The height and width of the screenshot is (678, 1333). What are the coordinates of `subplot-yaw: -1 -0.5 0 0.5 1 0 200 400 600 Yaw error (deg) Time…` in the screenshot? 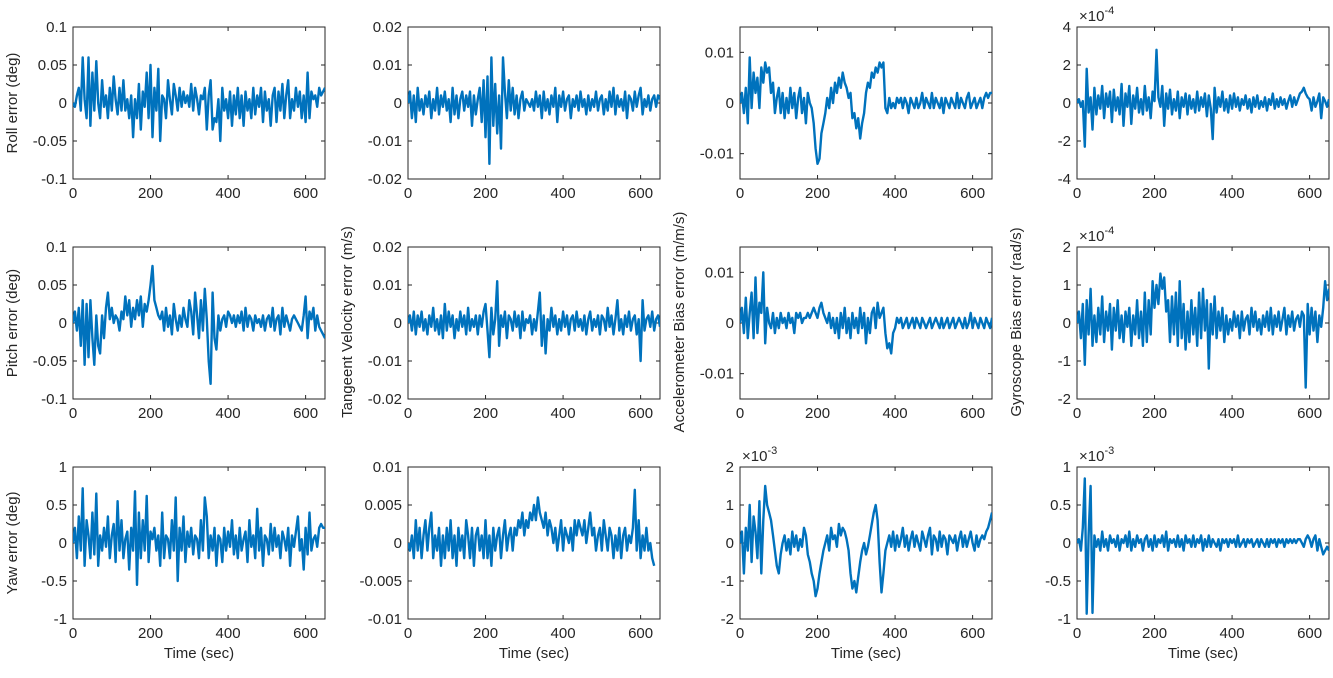 It's located at (165, 560).